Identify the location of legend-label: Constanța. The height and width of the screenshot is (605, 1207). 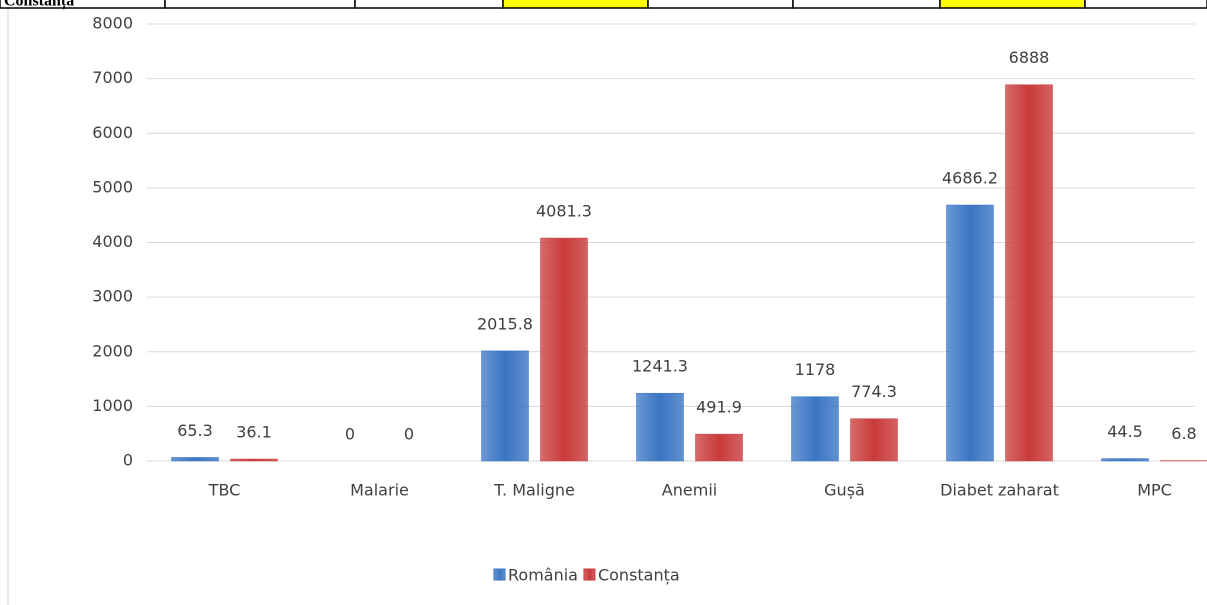
(639, 575).